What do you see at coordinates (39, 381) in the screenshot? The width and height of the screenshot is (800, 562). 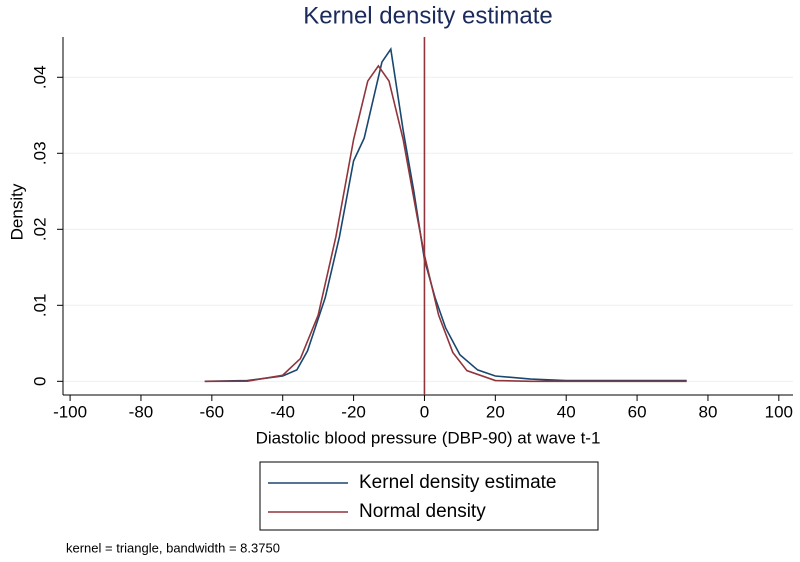 I see `y-tick-label: 0` at bounding box center [39, 381].